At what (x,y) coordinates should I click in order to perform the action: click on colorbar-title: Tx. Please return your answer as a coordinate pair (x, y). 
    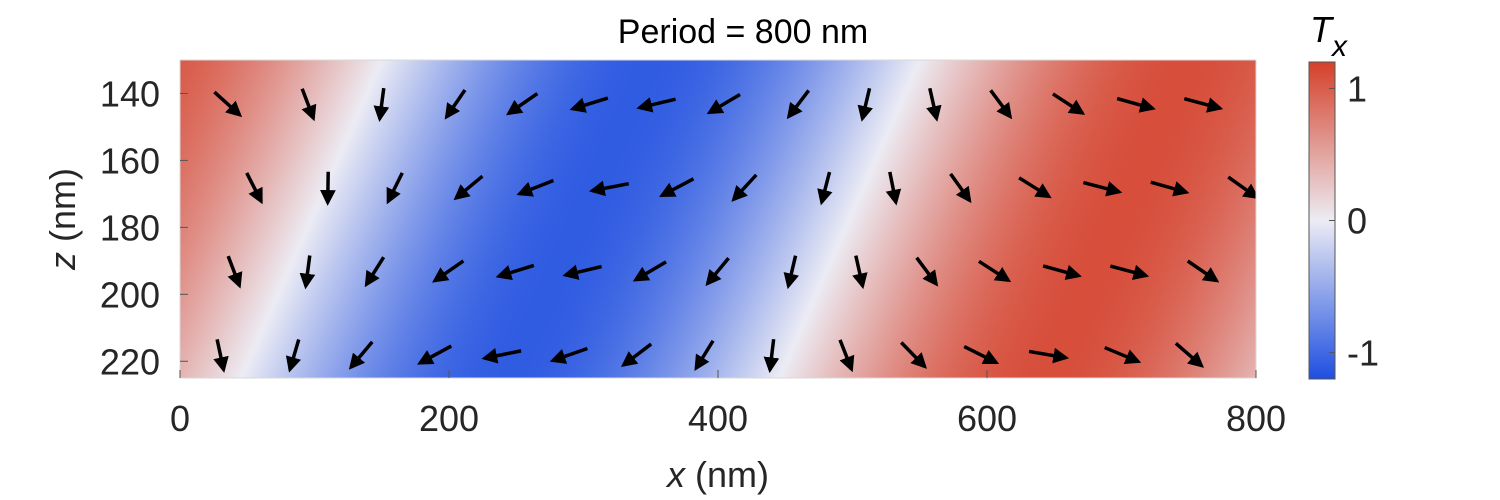
    Looking at the image, I should click on (1329, 36).